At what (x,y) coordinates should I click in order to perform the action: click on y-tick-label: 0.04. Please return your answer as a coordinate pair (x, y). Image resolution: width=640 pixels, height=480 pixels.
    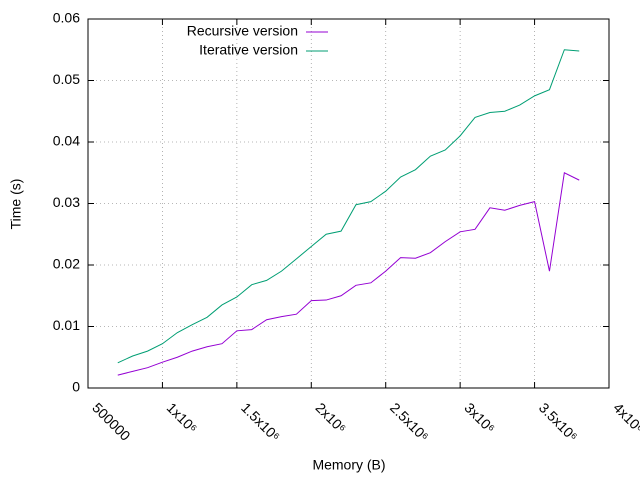
    Looking at the image, I should click on (66, 141).